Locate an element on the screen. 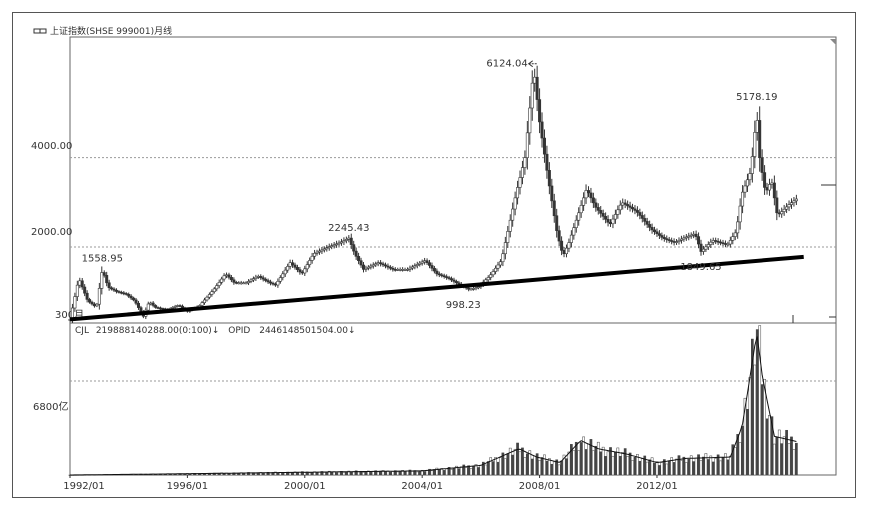 The width and height of the screenshot is (873, 518). annotation-label: 1849.65 is located at coordinates (700, 267).